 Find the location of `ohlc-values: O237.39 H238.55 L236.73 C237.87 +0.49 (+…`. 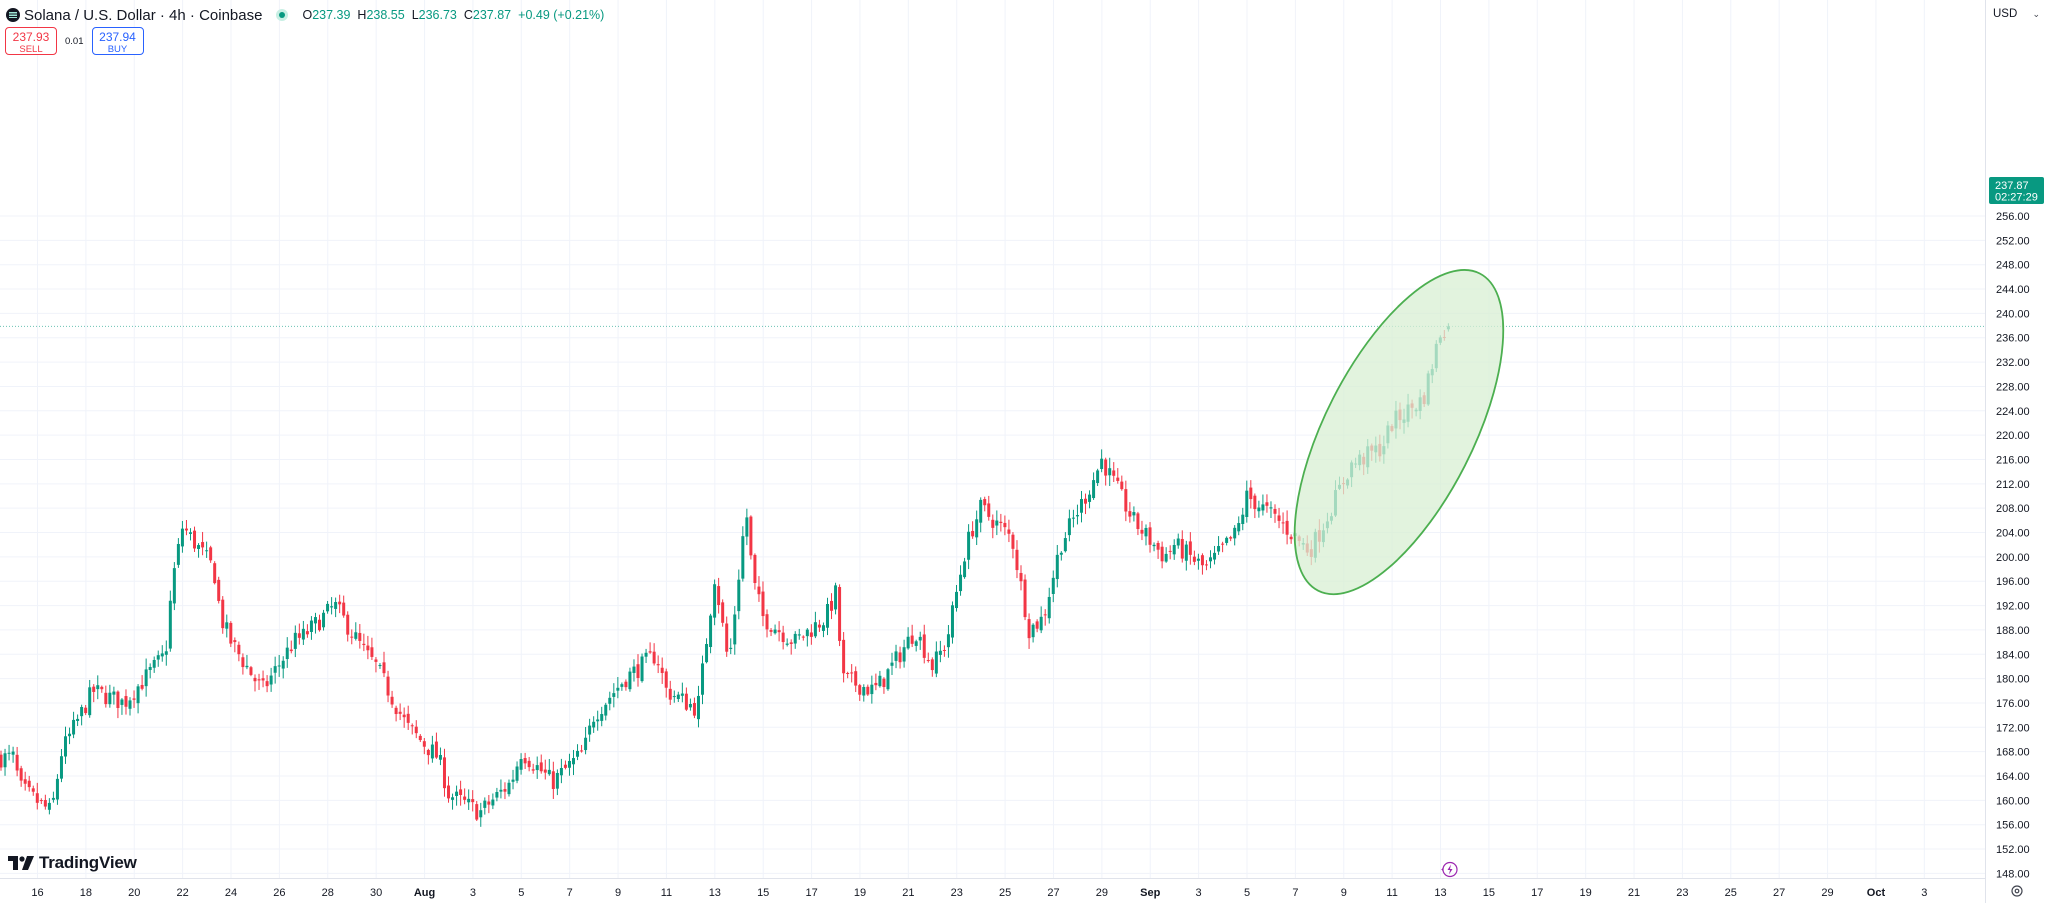

ohlc-values: O237.39 H238.55 L236.73 C237.87 +0.49 (+… is located at coordinates (453, 15).